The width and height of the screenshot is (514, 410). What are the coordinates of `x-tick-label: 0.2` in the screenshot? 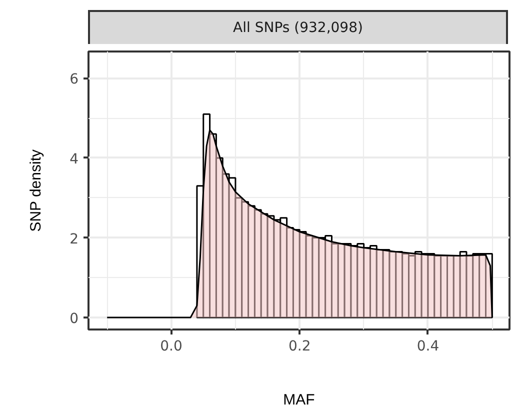 It's located at (299, 346).